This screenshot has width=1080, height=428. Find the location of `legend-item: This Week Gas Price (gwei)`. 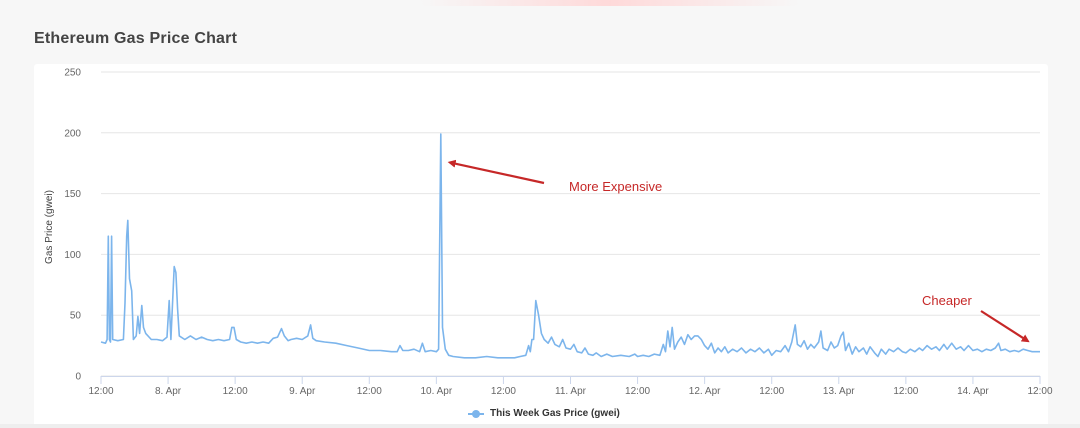

legend-item: This Week Gas Price (gwei) is located at coordinates (544, 413).